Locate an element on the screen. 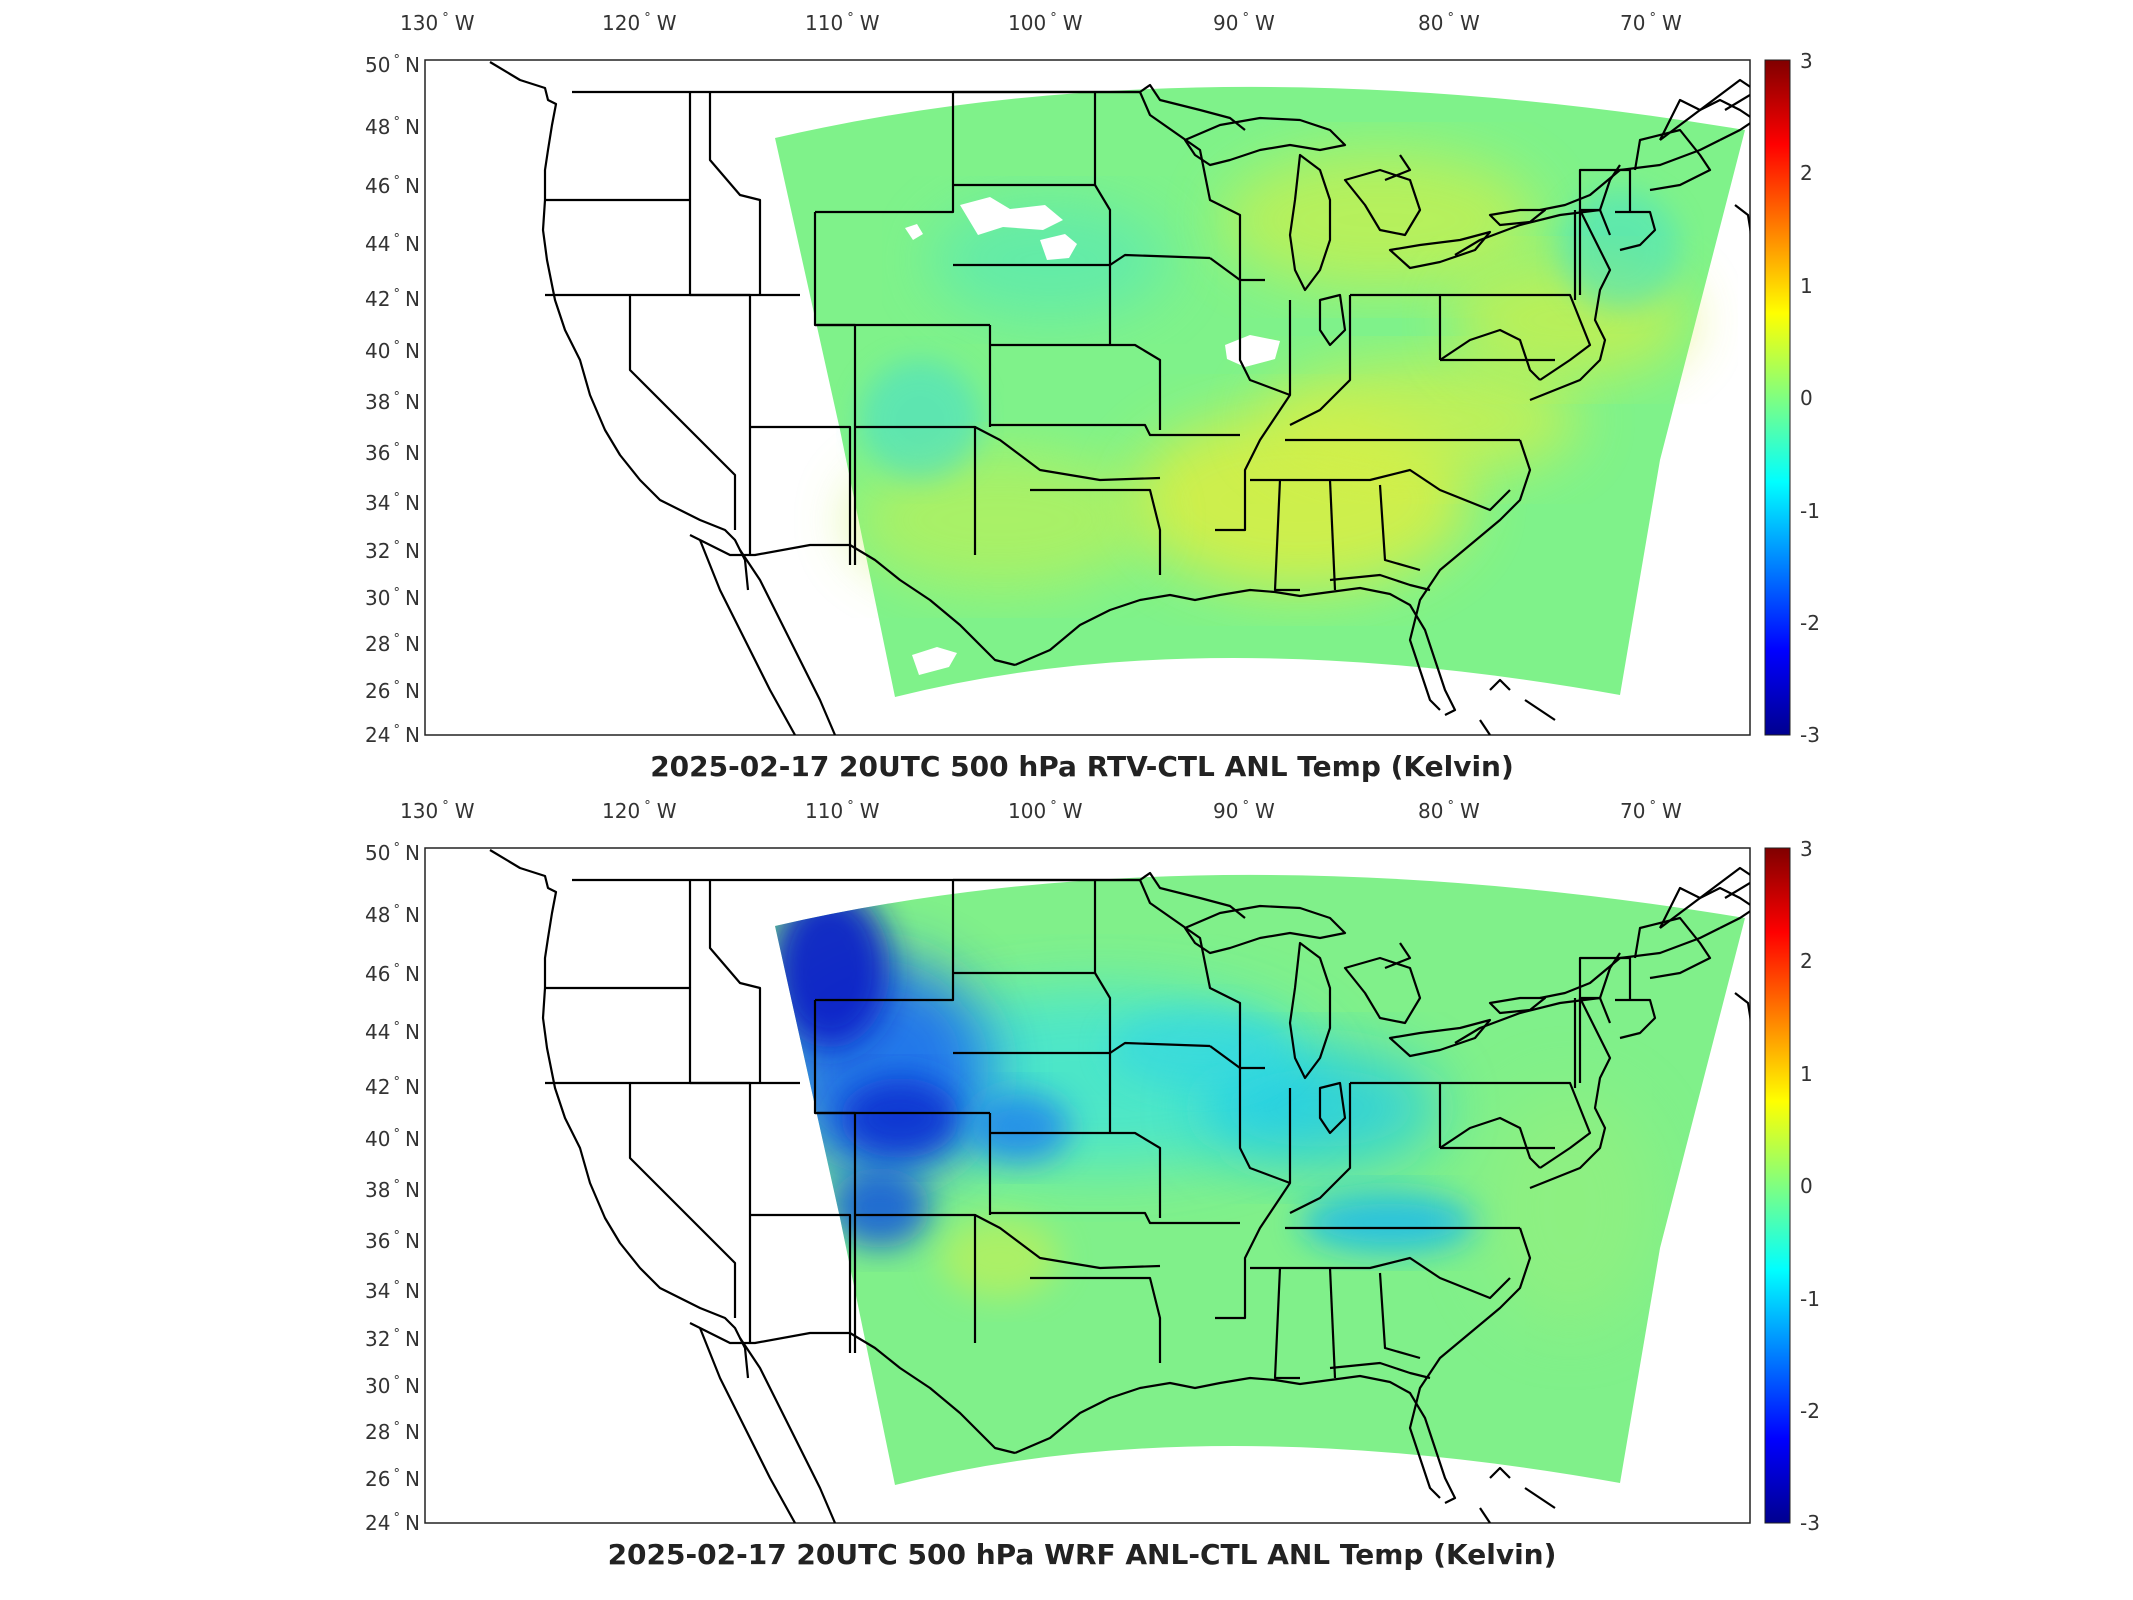 The height and width of the screenshot is (1600, 2133). cold-anomaly-new-mexico is located at coordinates (880, 1208).